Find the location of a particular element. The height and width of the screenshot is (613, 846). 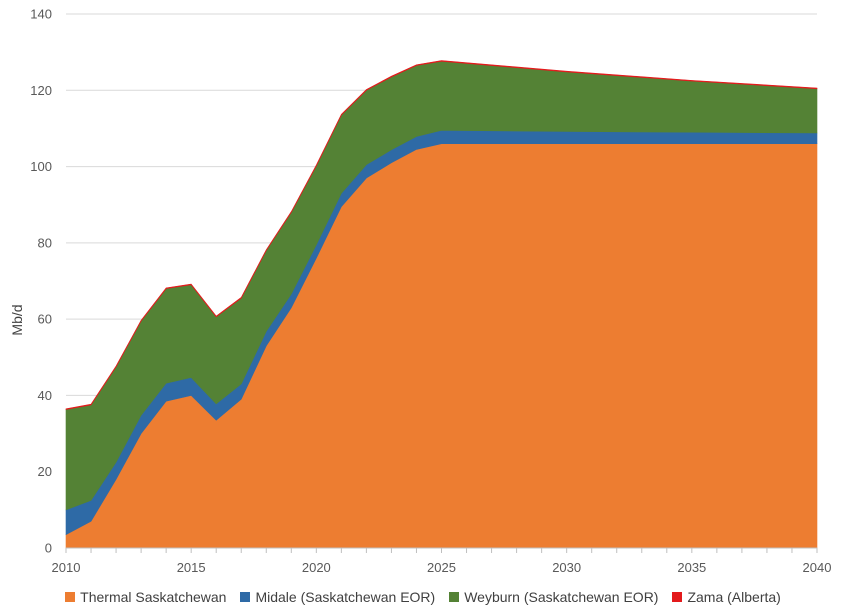

x-tick-label: 2030 is located at coordinates (566, 567).